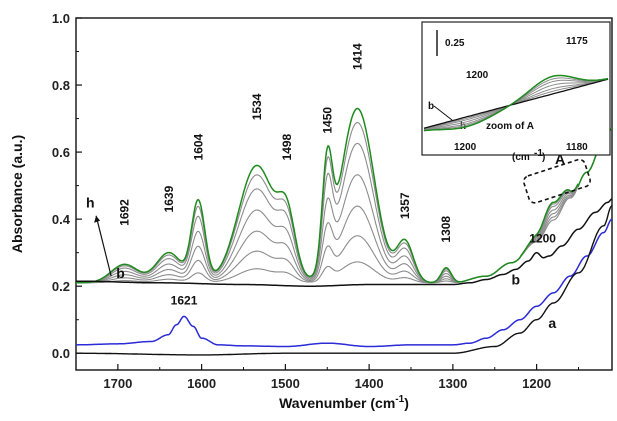 The image size is (617, 421). What do you see at coordinates (120, 273) in the screenshot?
I see `curve-label-b-left: b` at bounding box center [120, 273].